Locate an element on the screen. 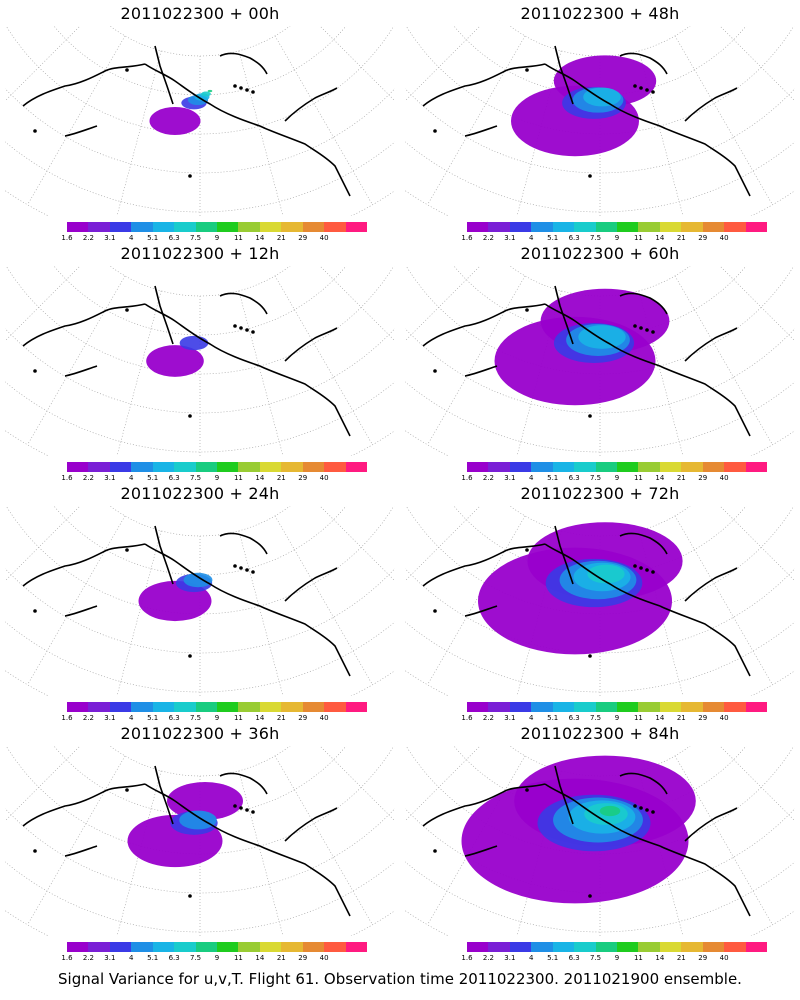 Image resolution: width=800 pixels, height=1000 pixels. colorbar-label: 7.5 is located at coordinates (595, 238).